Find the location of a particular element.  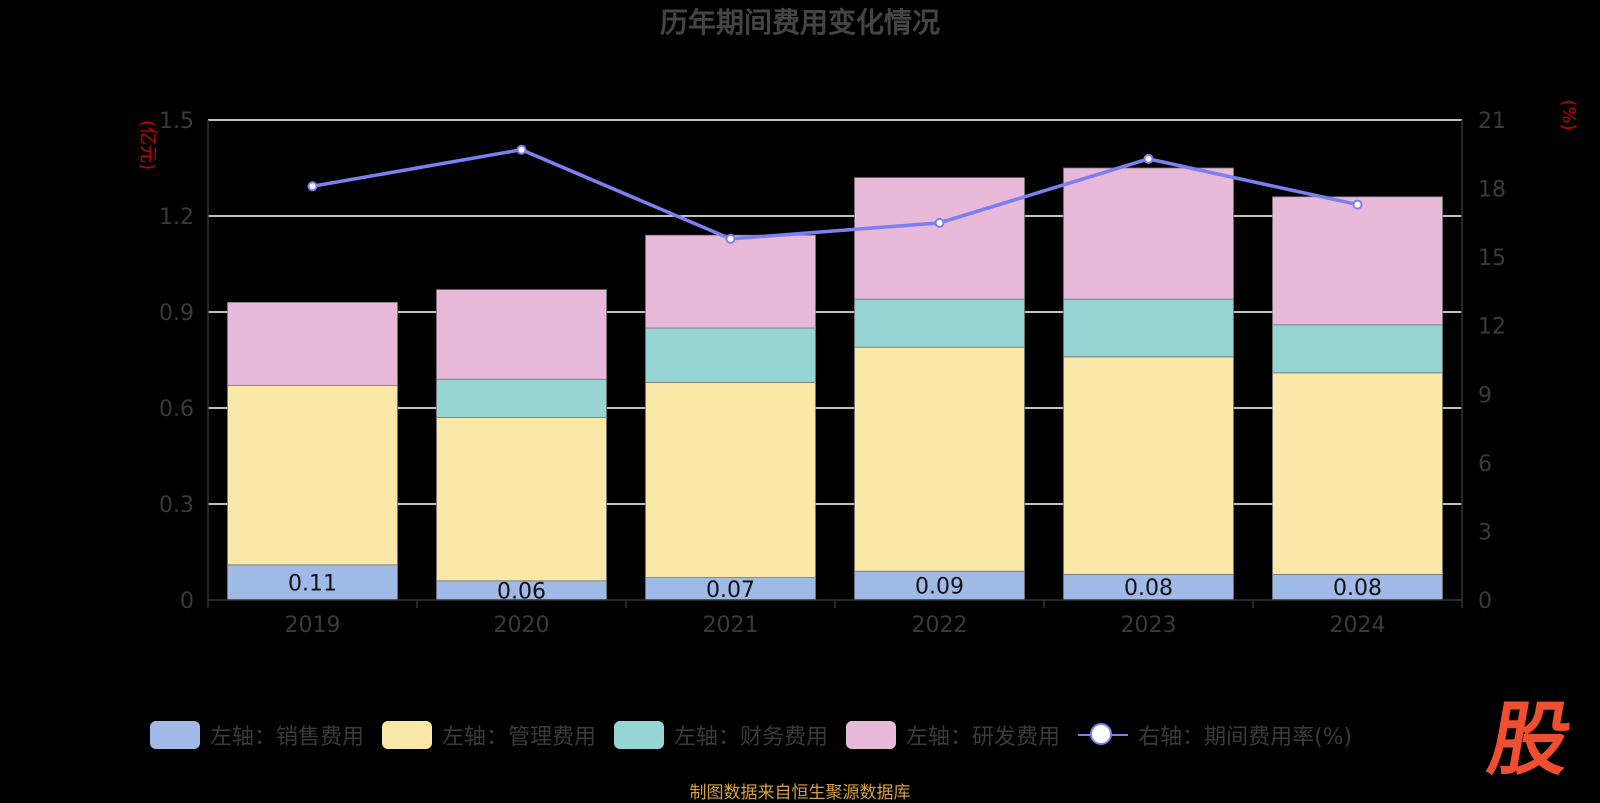

left-tick-label: 0.9 is located at coordinates (176, 313).